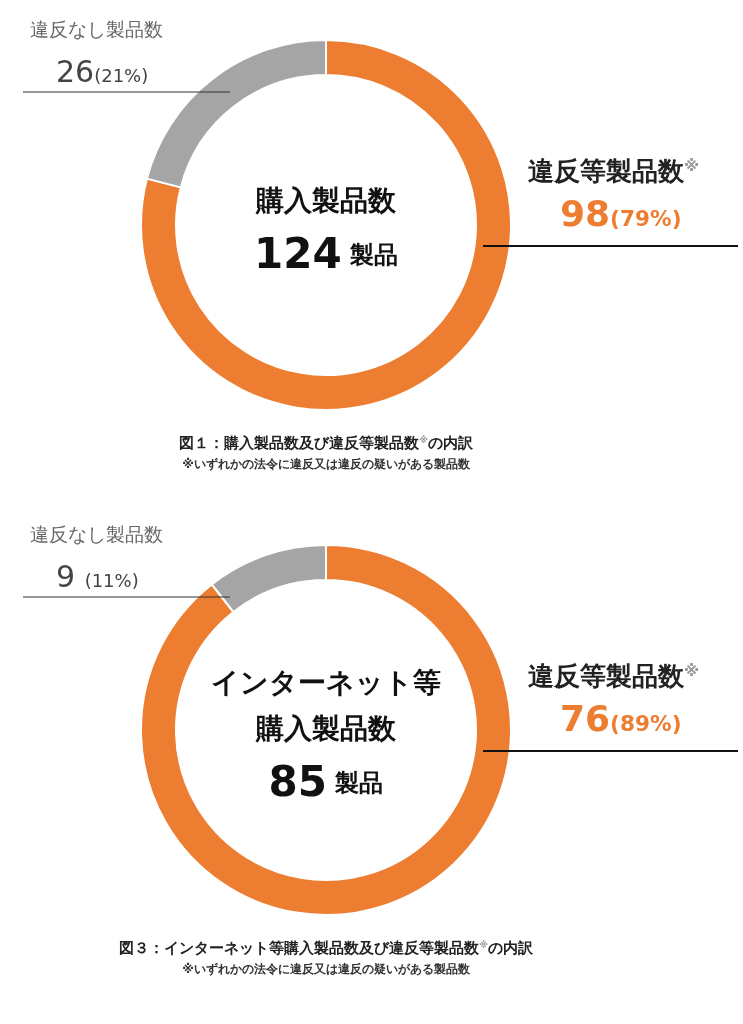 The height and width of the screenshot is (1024, 743). Describe the element at coordinates (326, 682) in the screenshot. I see `text: インターネット等` at that location.